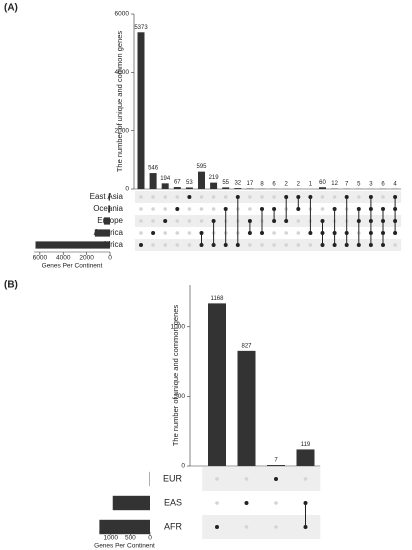 The image size is (412, 550). What do you see at coordinates (287, 185) in the screenshot?
I see `value-label: 2` at bounding box center [287, 185].